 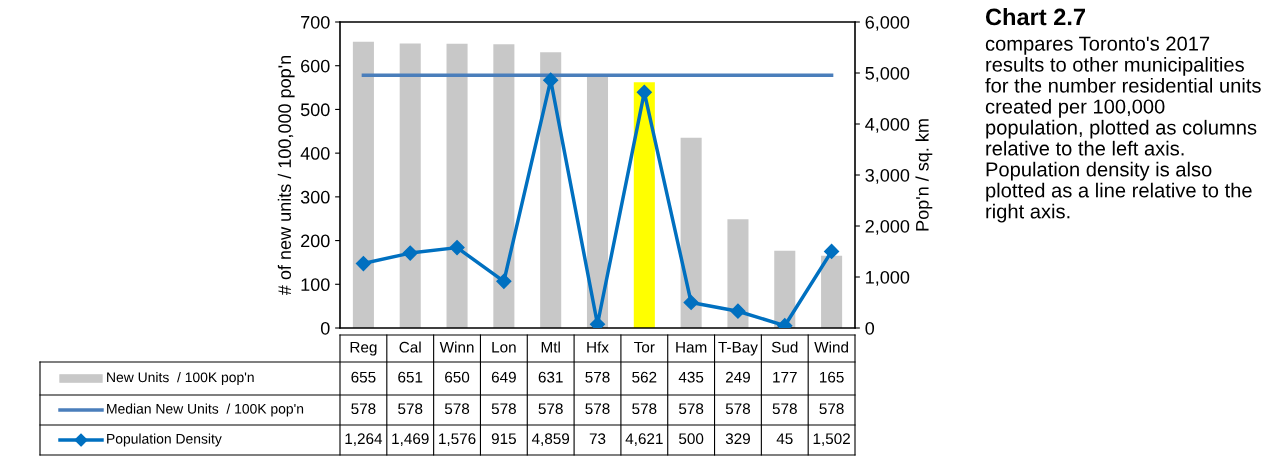 What do you see at coordinates (315, 241) in the screenshot?
I see `y-tick-label: 200` at bounding box center [315, 241].